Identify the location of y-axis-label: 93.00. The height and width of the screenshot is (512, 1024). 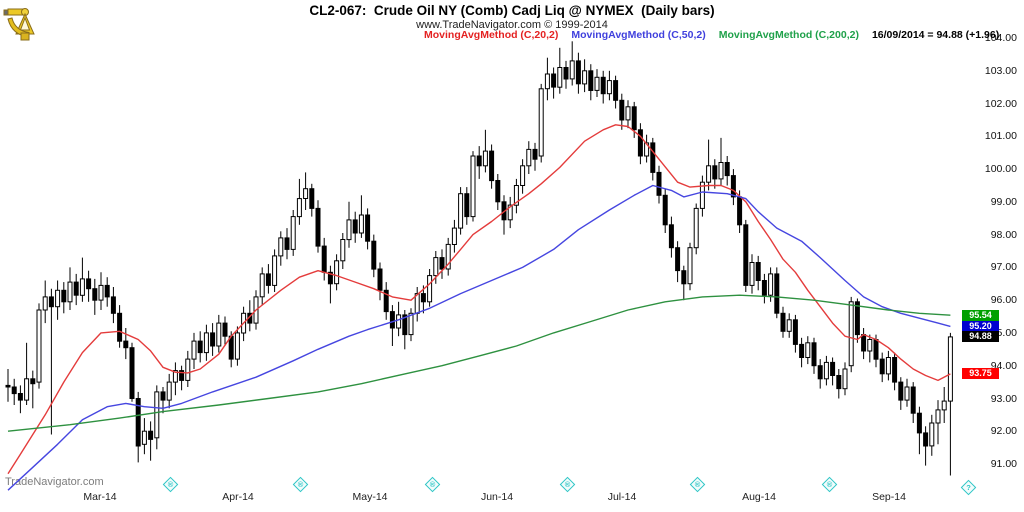
(1003, 398).